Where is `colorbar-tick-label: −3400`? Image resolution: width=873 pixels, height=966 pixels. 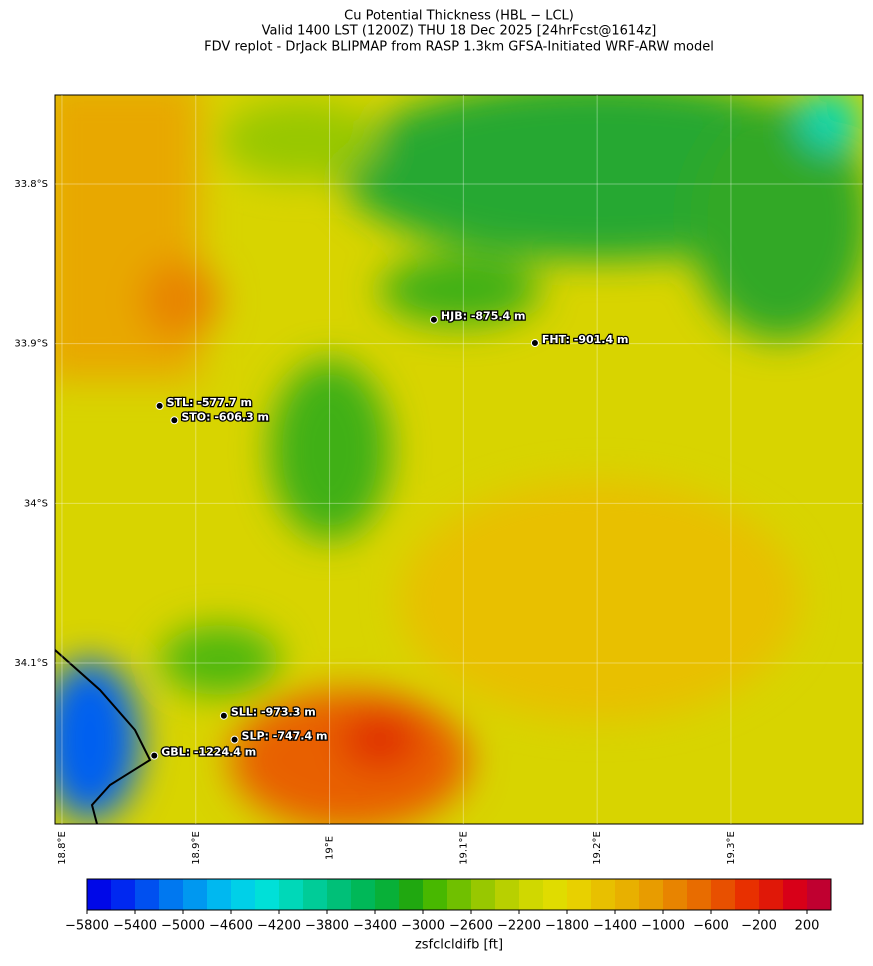 colorbar-tick-label: −3400 is located at coordinates (375, 926).